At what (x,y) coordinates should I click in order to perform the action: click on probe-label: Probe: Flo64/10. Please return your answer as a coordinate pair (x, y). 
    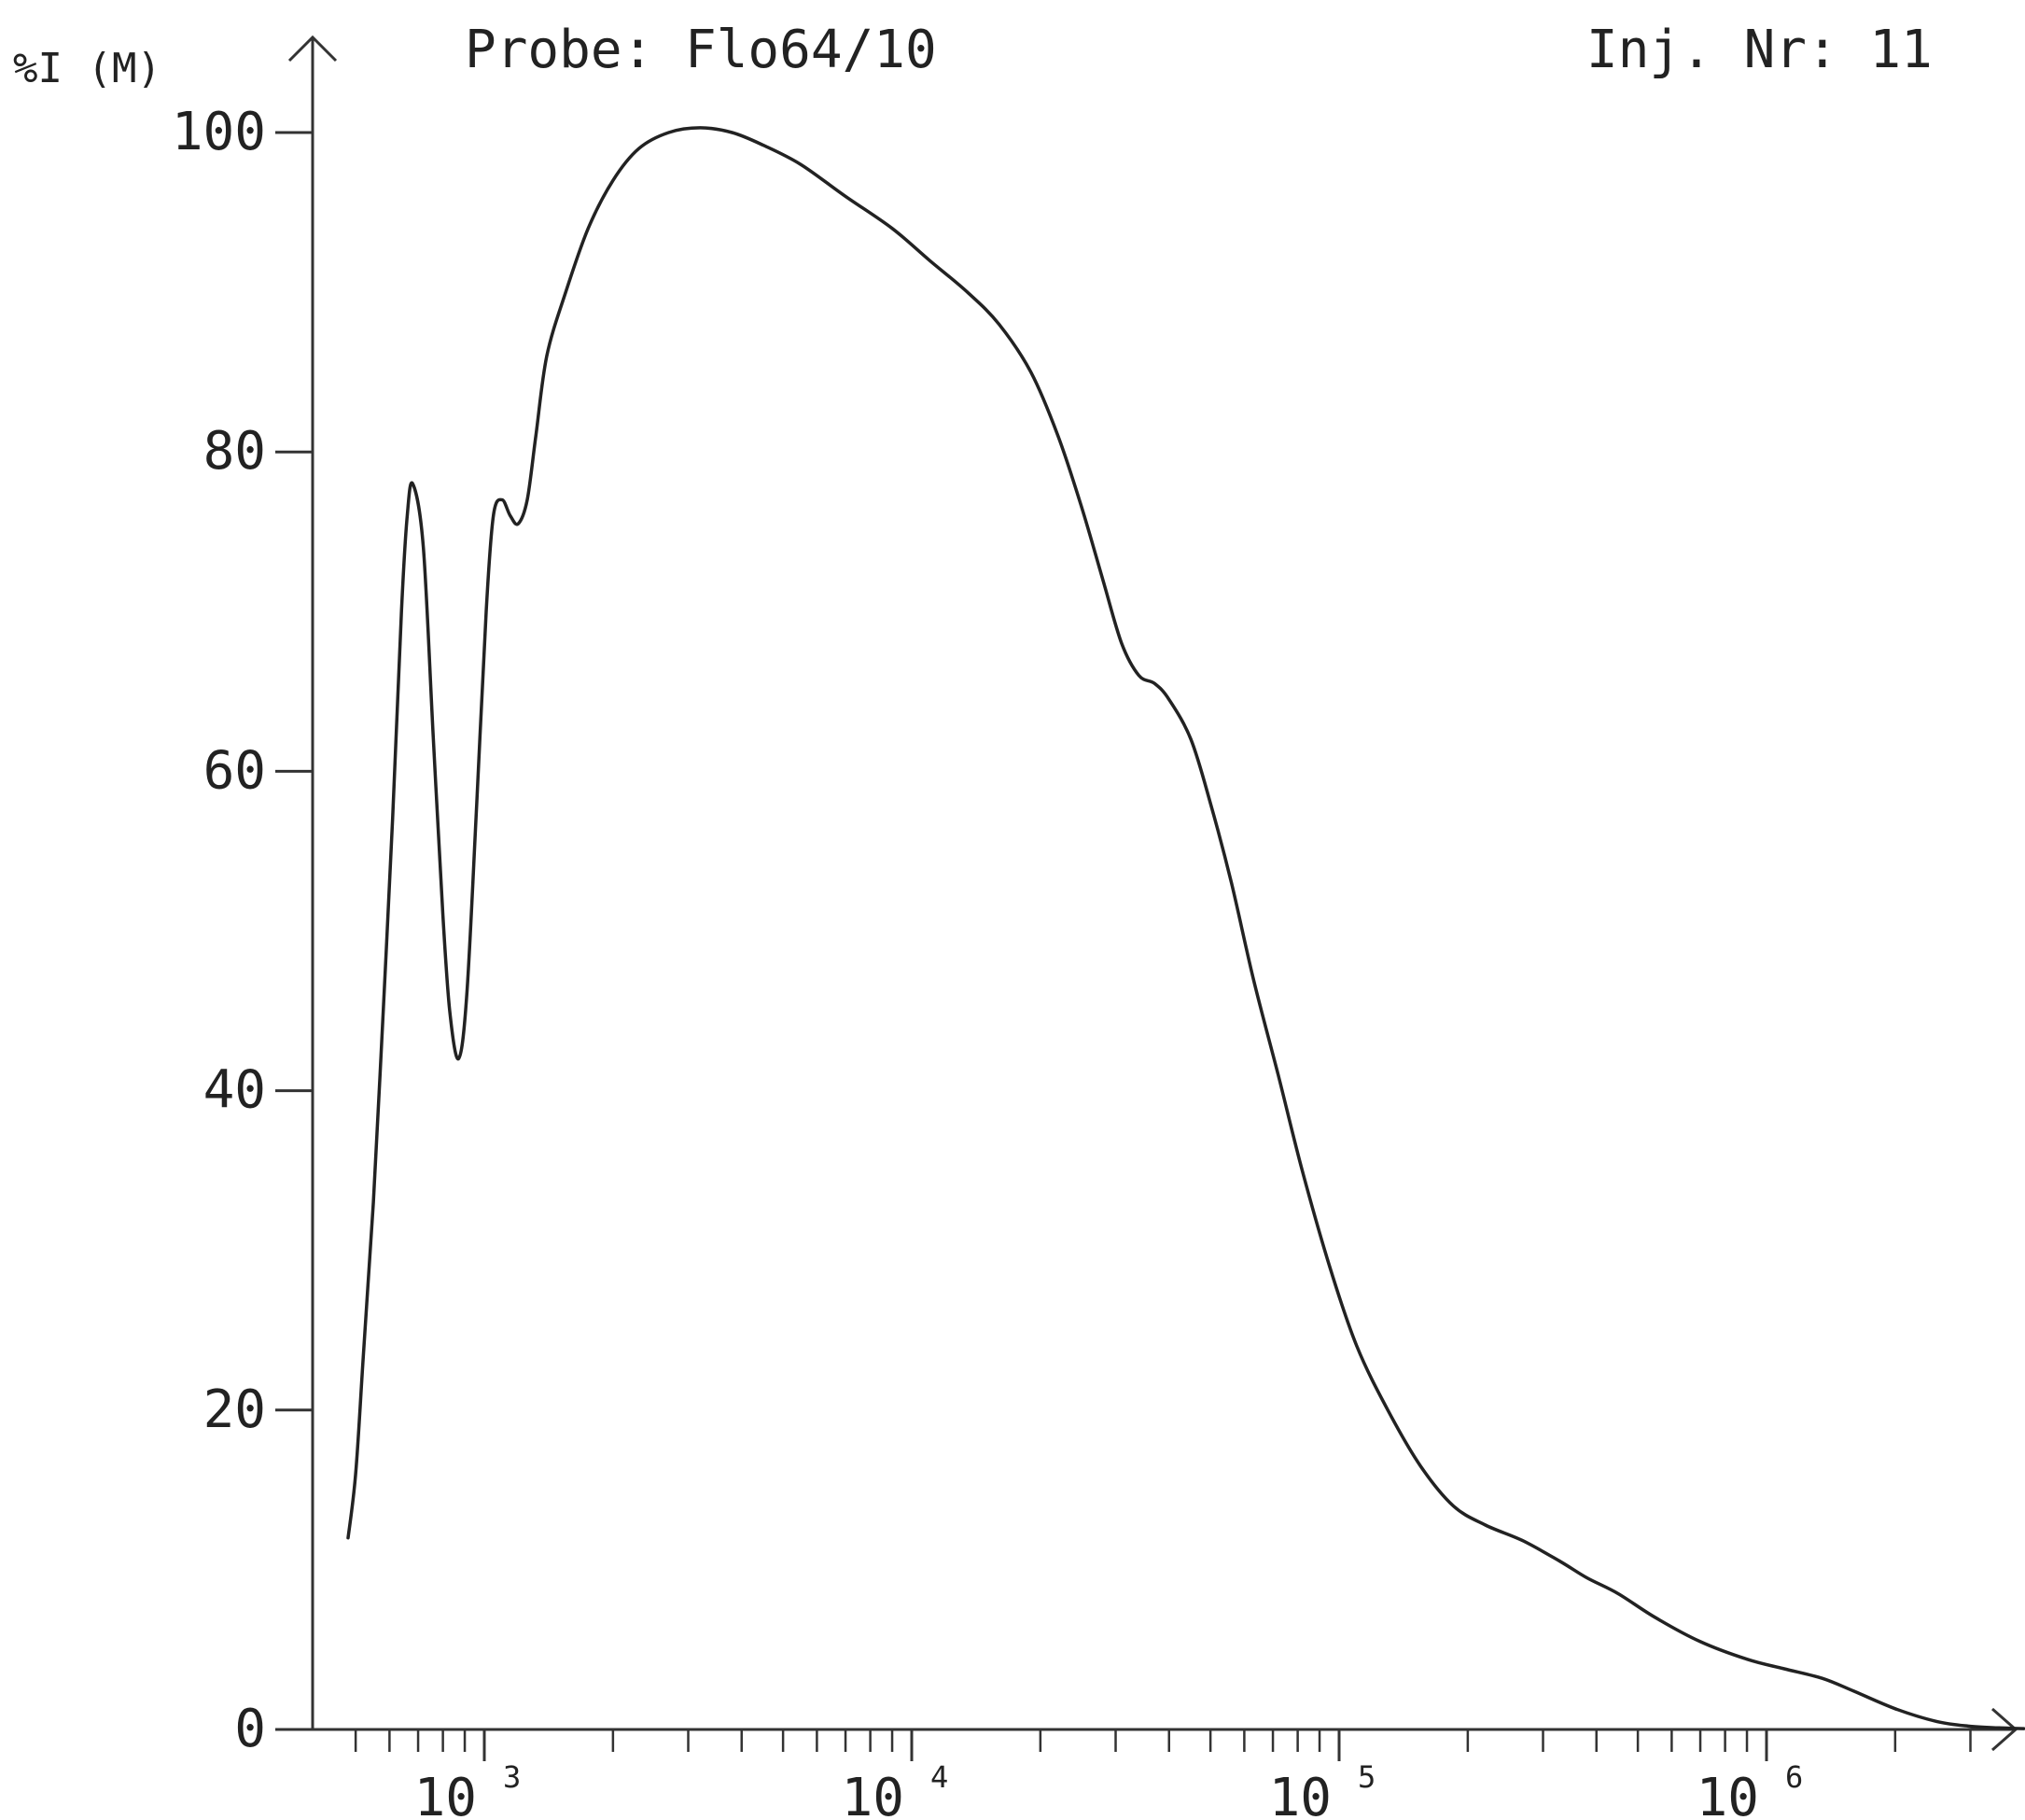
    Looking at the image, I should click on (701, 50).